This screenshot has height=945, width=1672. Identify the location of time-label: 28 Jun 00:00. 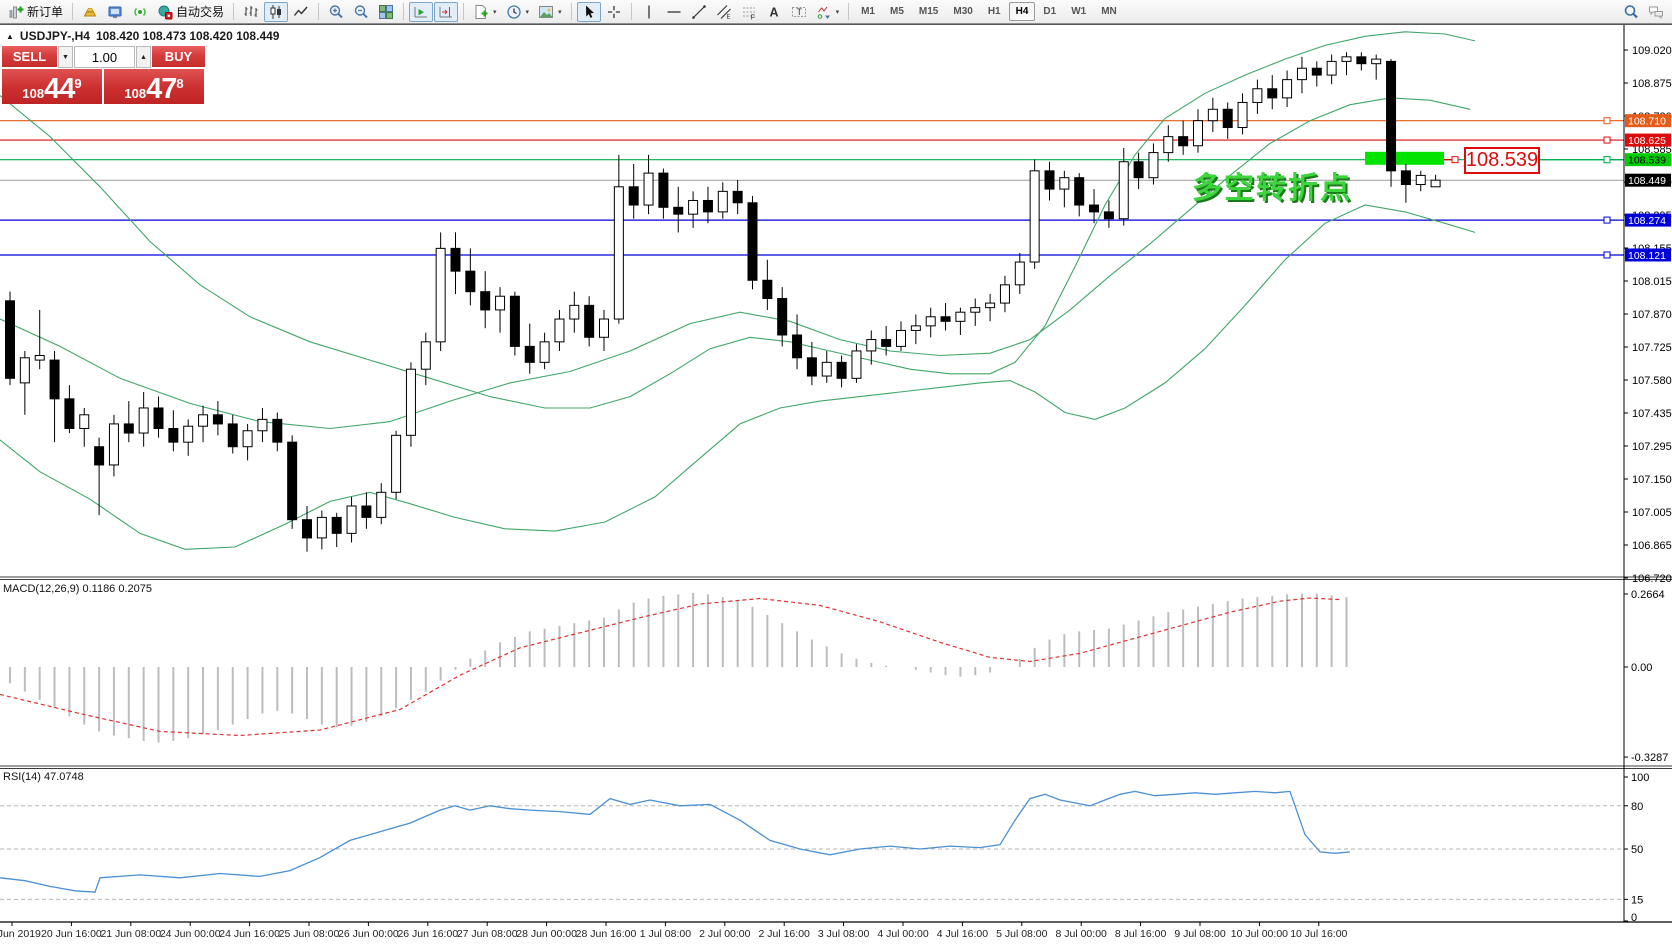
(546, 934).